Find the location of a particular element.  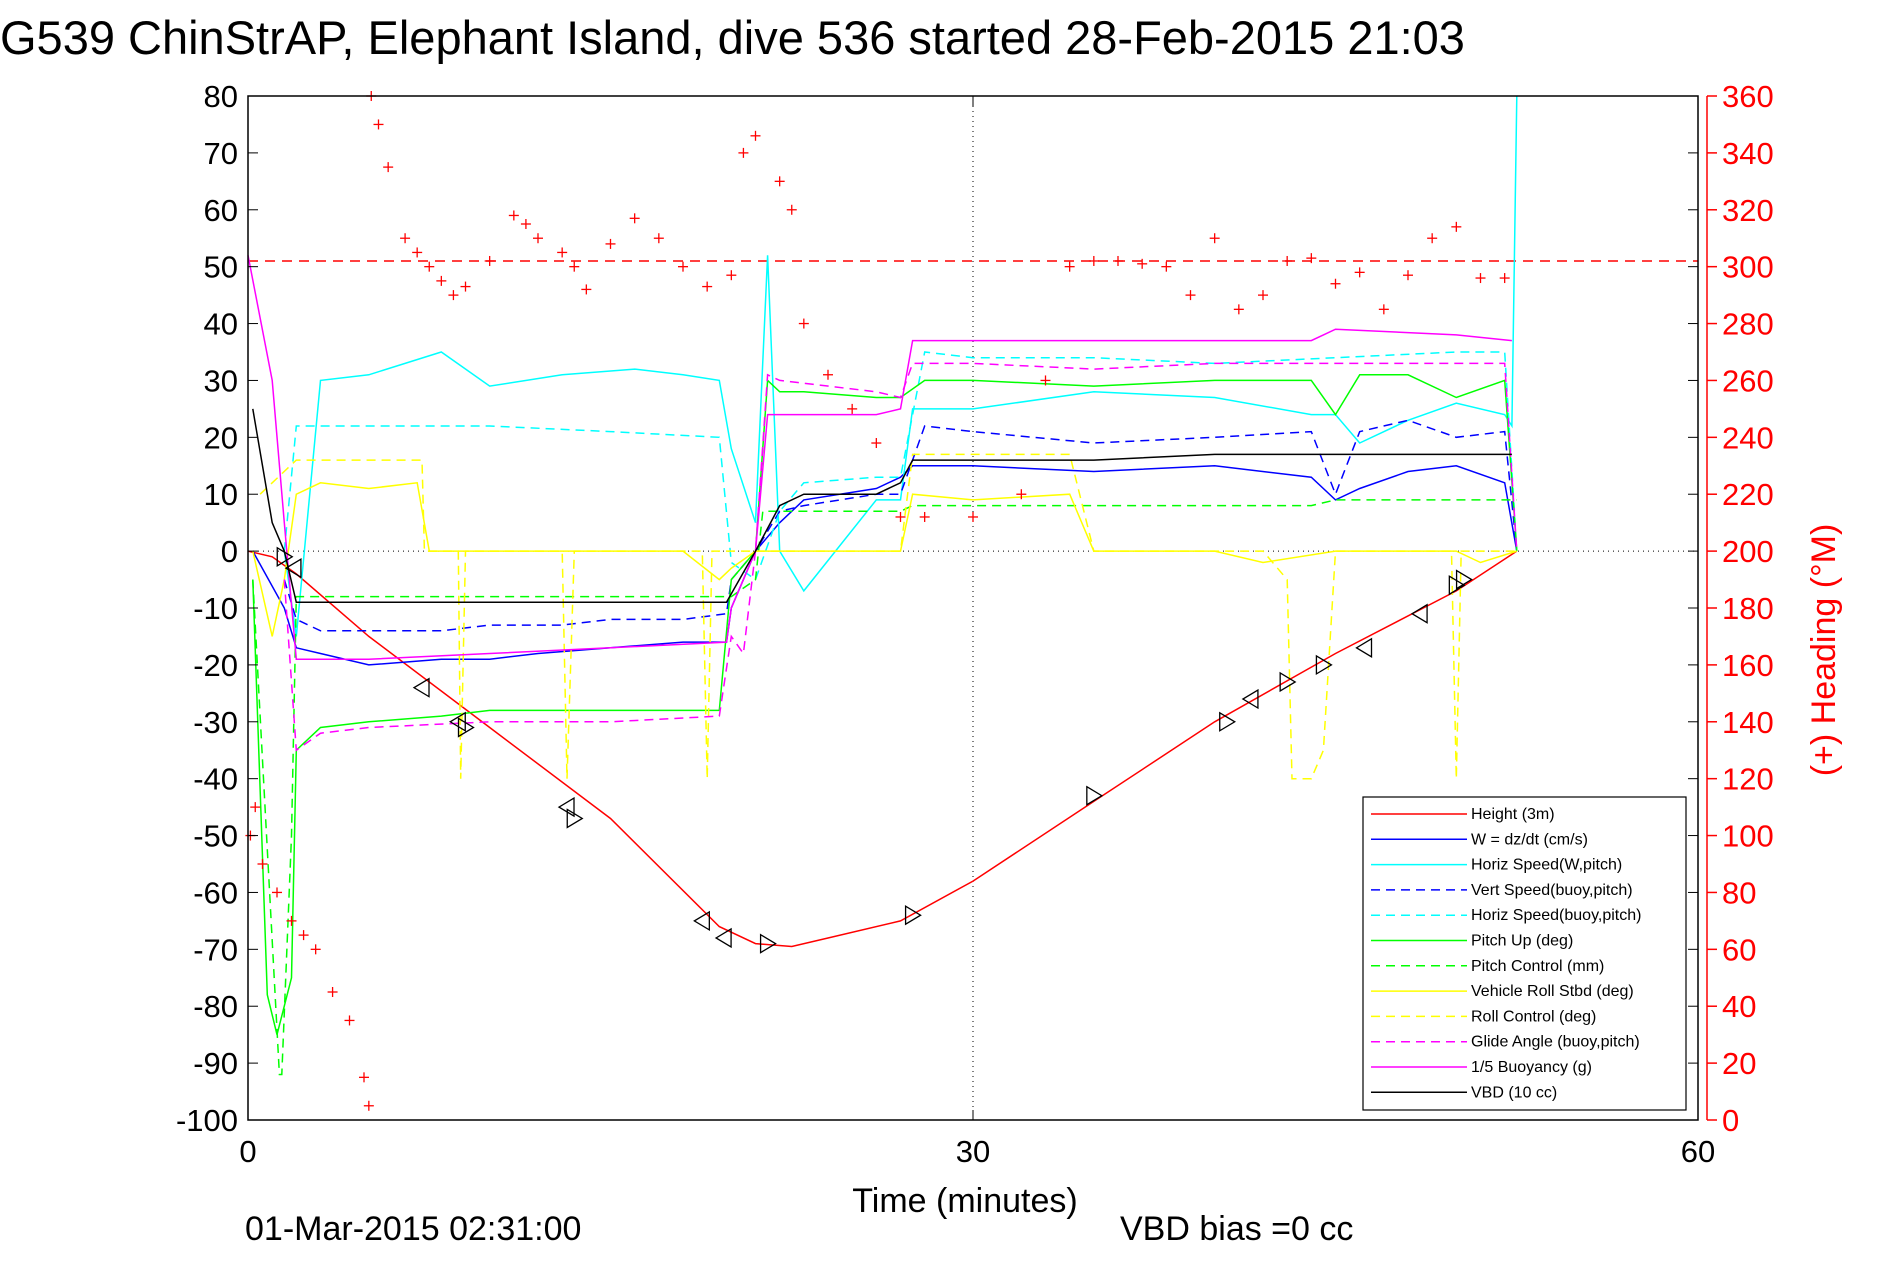

y-tick-label: 40 is located at coordinates (221, 324).